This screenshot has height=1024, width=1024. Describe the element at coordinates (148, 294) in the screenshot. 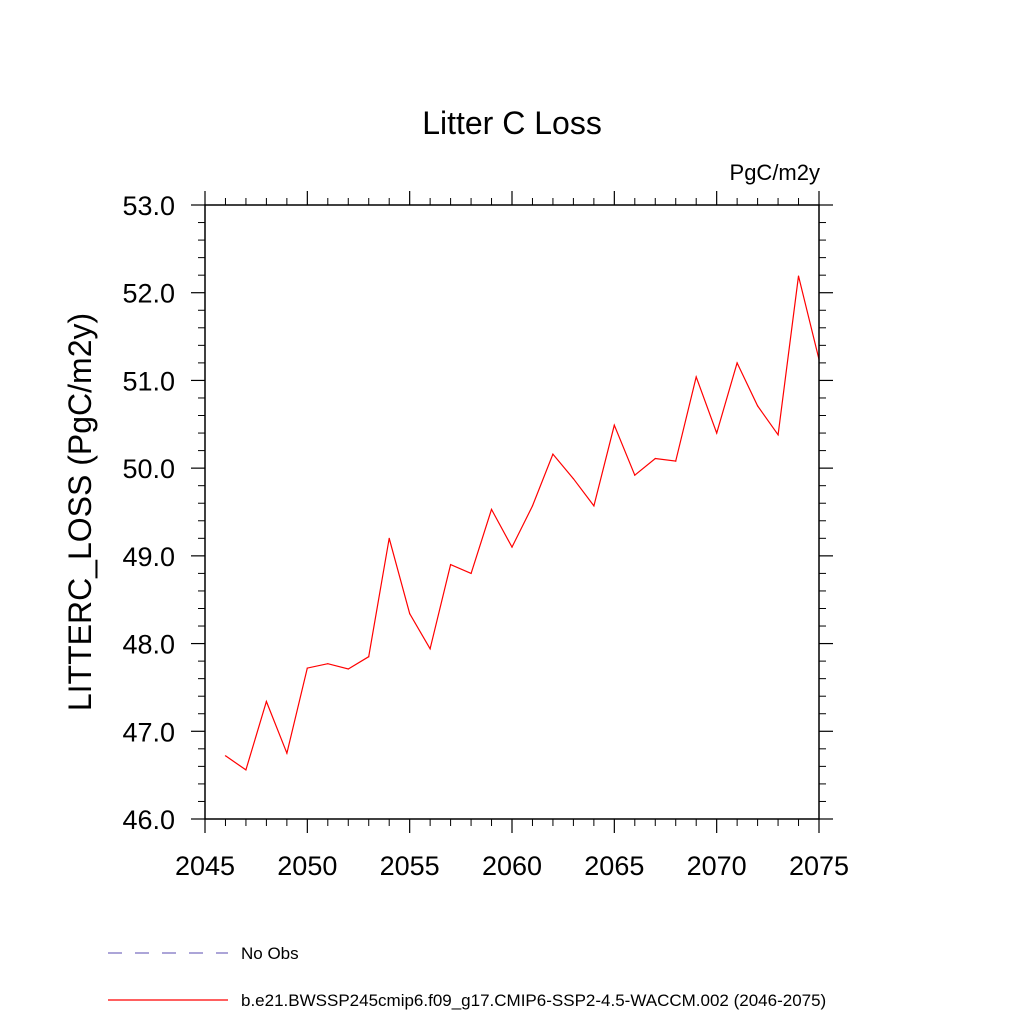

I see `y-tick-label: 52.0` at that location.